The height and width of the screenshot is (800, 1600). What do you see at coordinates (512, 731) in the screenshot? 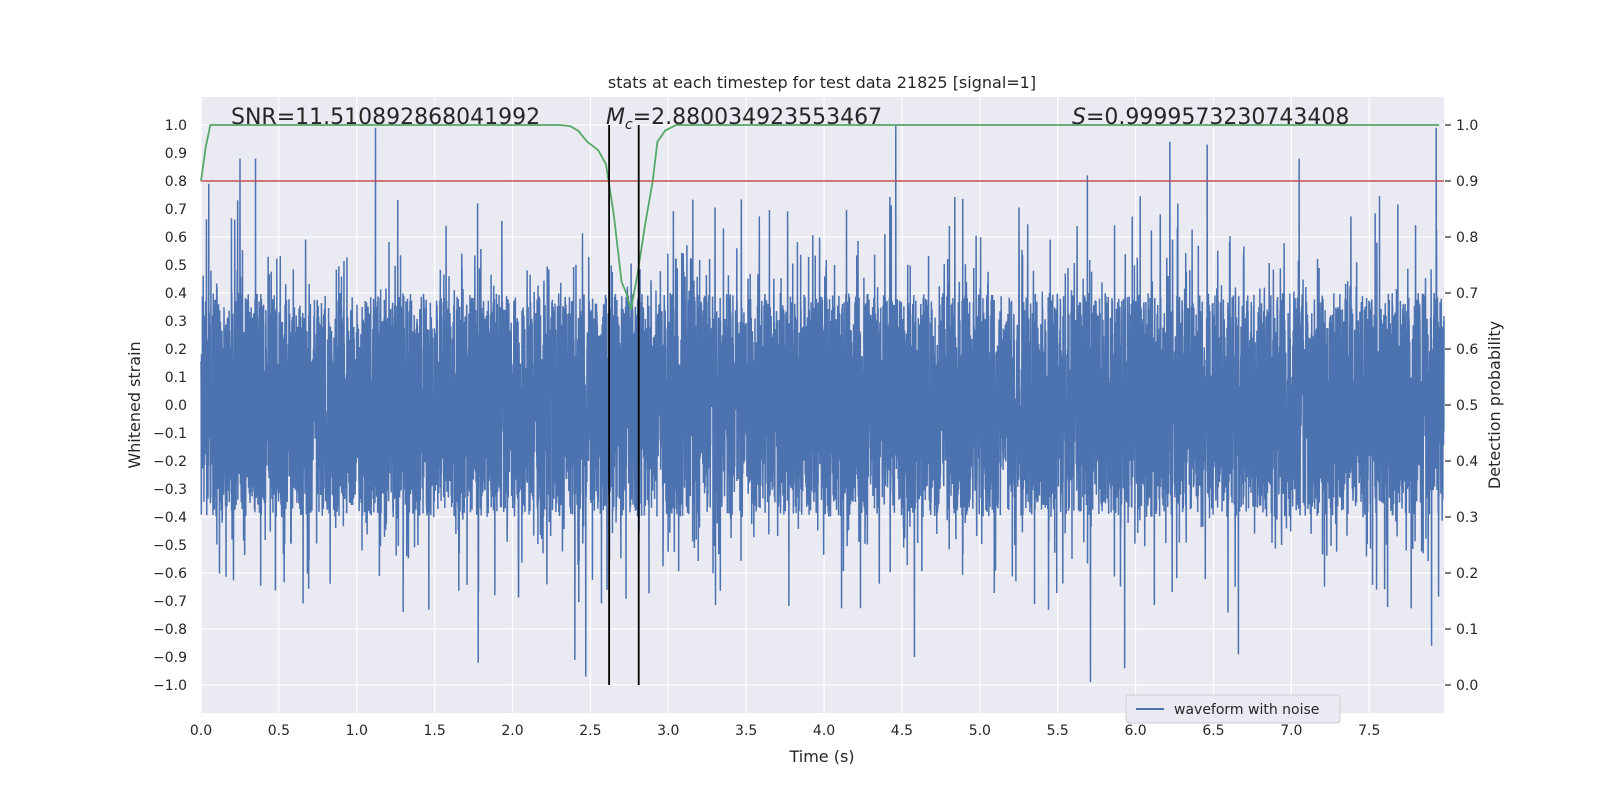
I see `x-tick-label: 2.0` at bounding box center [512, 731].